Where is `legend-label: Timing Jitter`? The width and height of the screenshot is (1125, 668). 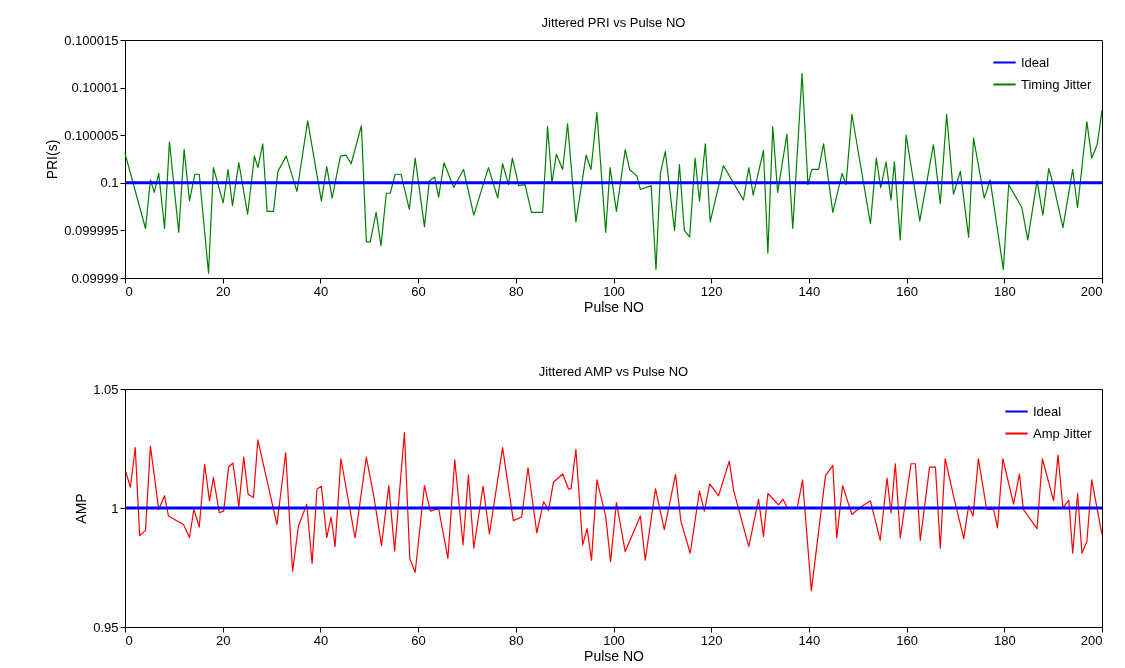 legend-label: Timing Jitter is located at coordinates (1056, 84).